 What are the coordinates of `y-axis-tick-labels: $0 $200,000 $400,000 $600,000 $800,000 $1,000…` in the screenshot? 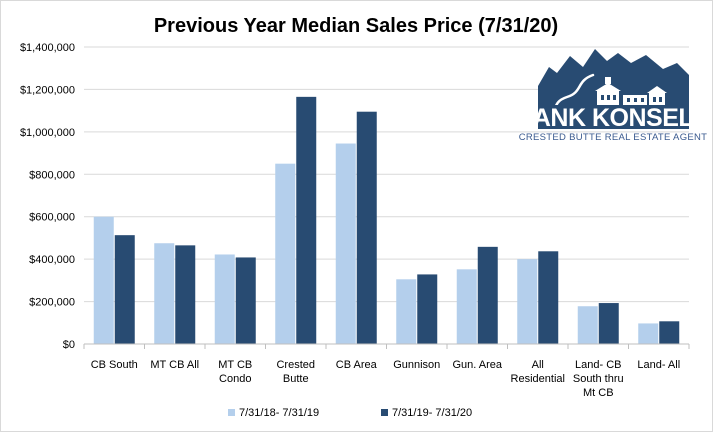 It's located at (47, 196).